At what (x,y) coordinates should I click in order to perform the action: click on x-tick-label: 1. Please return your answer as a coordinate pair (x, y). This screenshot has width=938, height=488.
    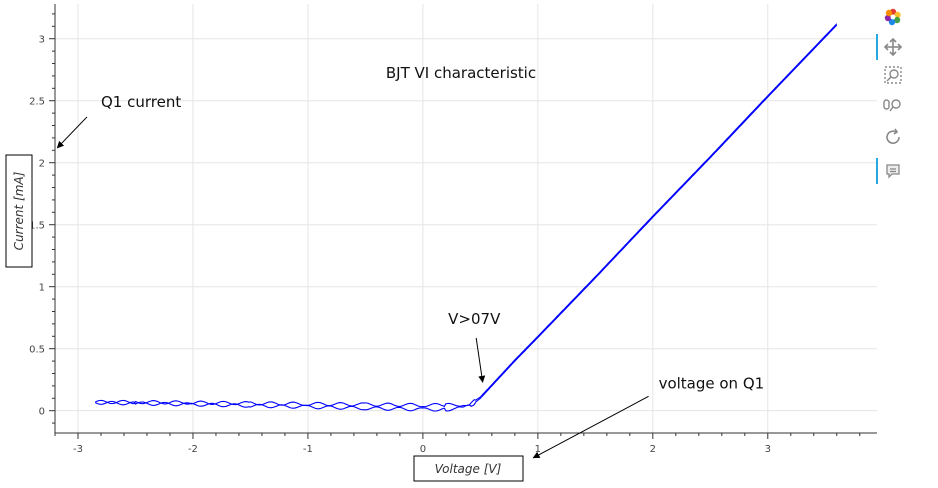
    Looking at the image, I should click on (538, 449).